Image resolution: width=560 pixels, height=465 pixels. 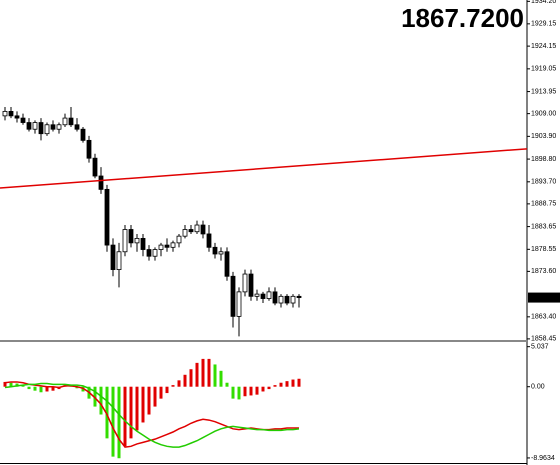 I want to click on macd-line, so click(x=152, y=415).